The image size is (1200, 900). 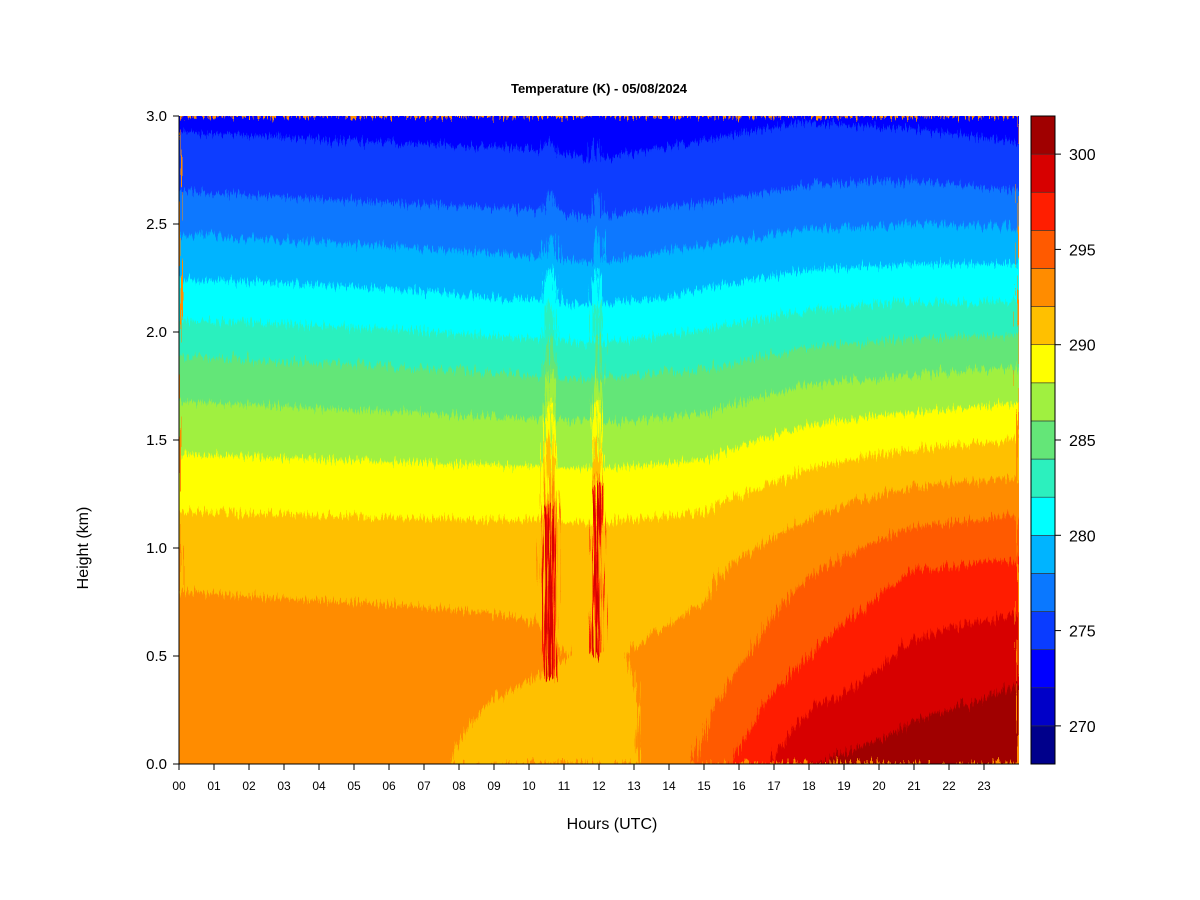 I want to click on x-tick-label: 06, so click(x=389, y=786).